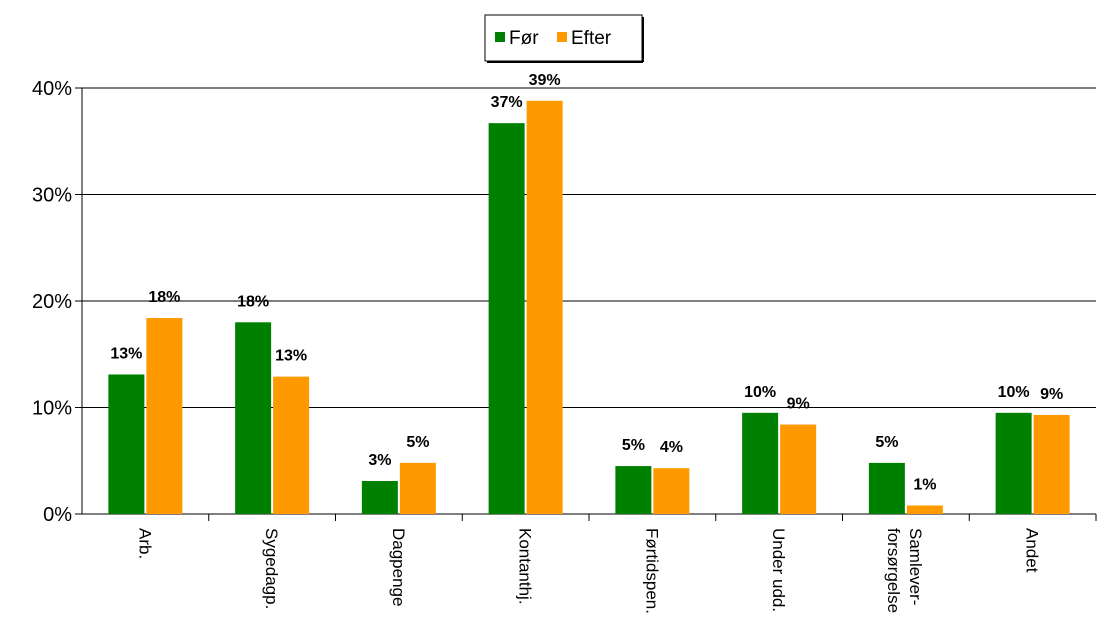  Describe the element at coordinates (398, 567) in the screenshot. I see `x-category-label: Dagpenge` at that location.